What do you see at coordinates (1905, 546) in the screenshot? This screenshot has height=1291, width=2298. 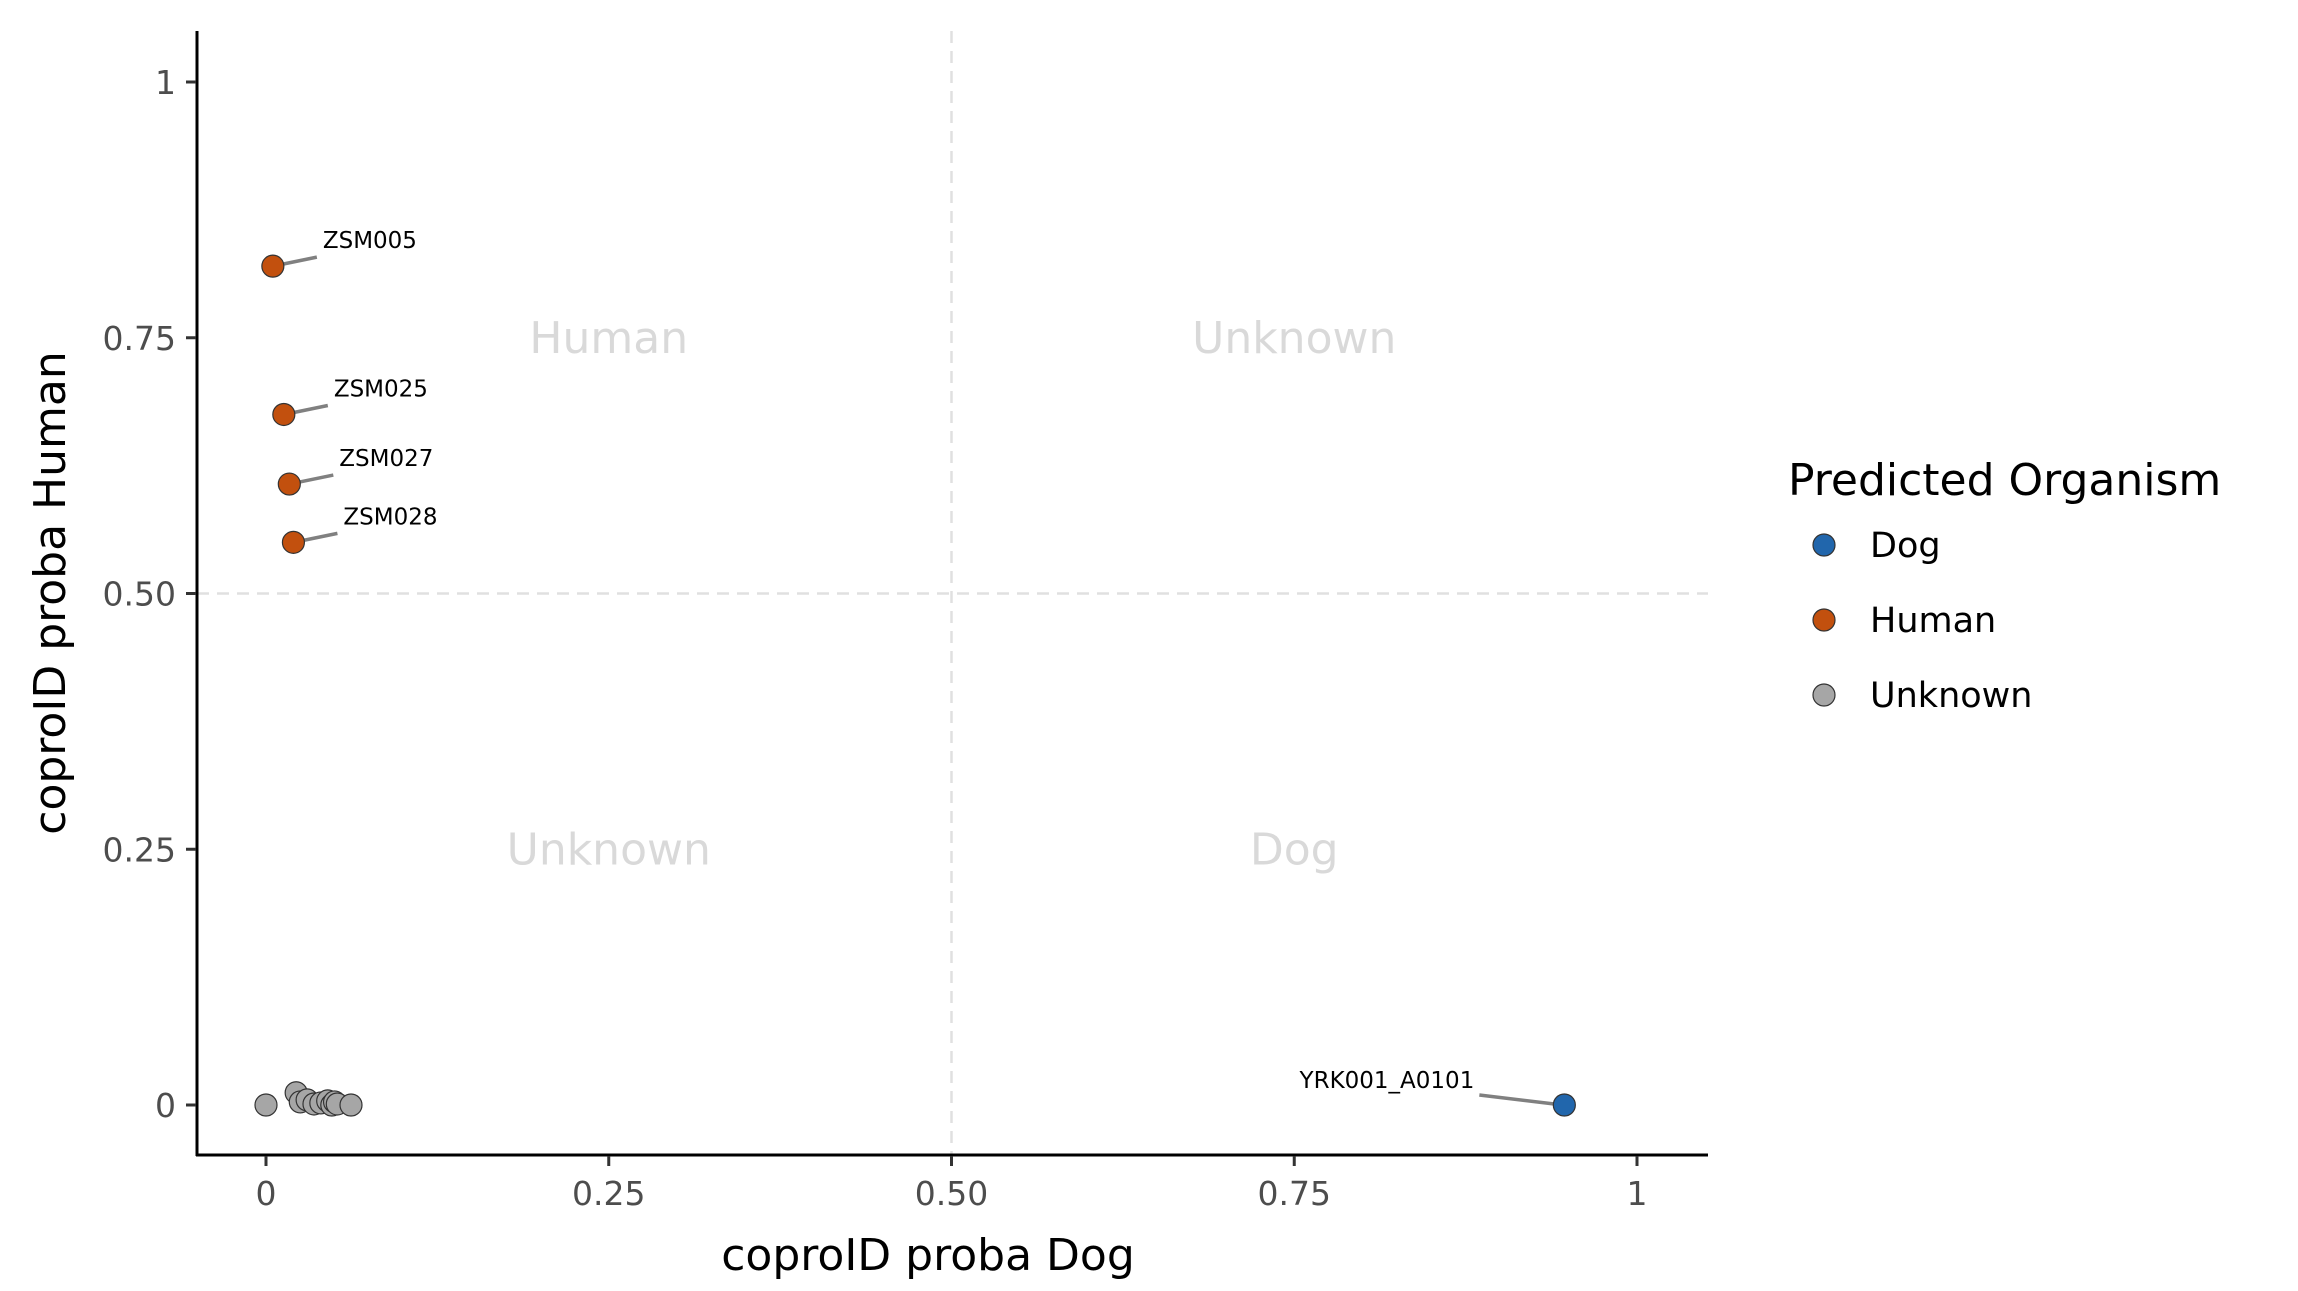 I see `legend-label-dog: Dog` at bounding box center [1905, 546].